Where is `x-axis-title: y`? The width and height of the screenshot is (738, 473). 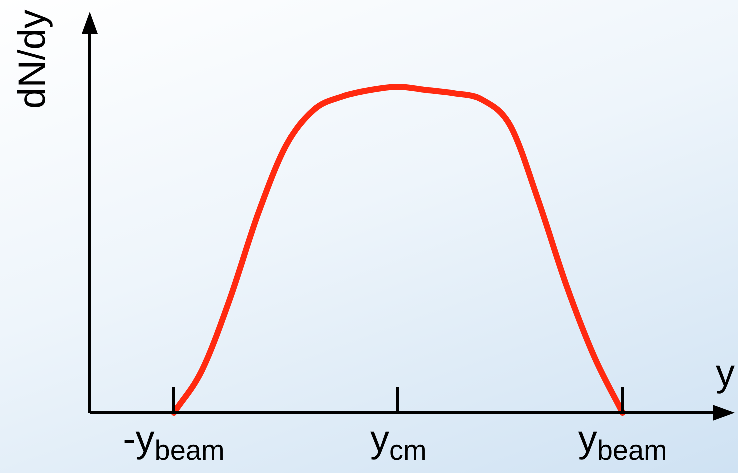
x-axis-title: y is located at coordinates (725, 374).